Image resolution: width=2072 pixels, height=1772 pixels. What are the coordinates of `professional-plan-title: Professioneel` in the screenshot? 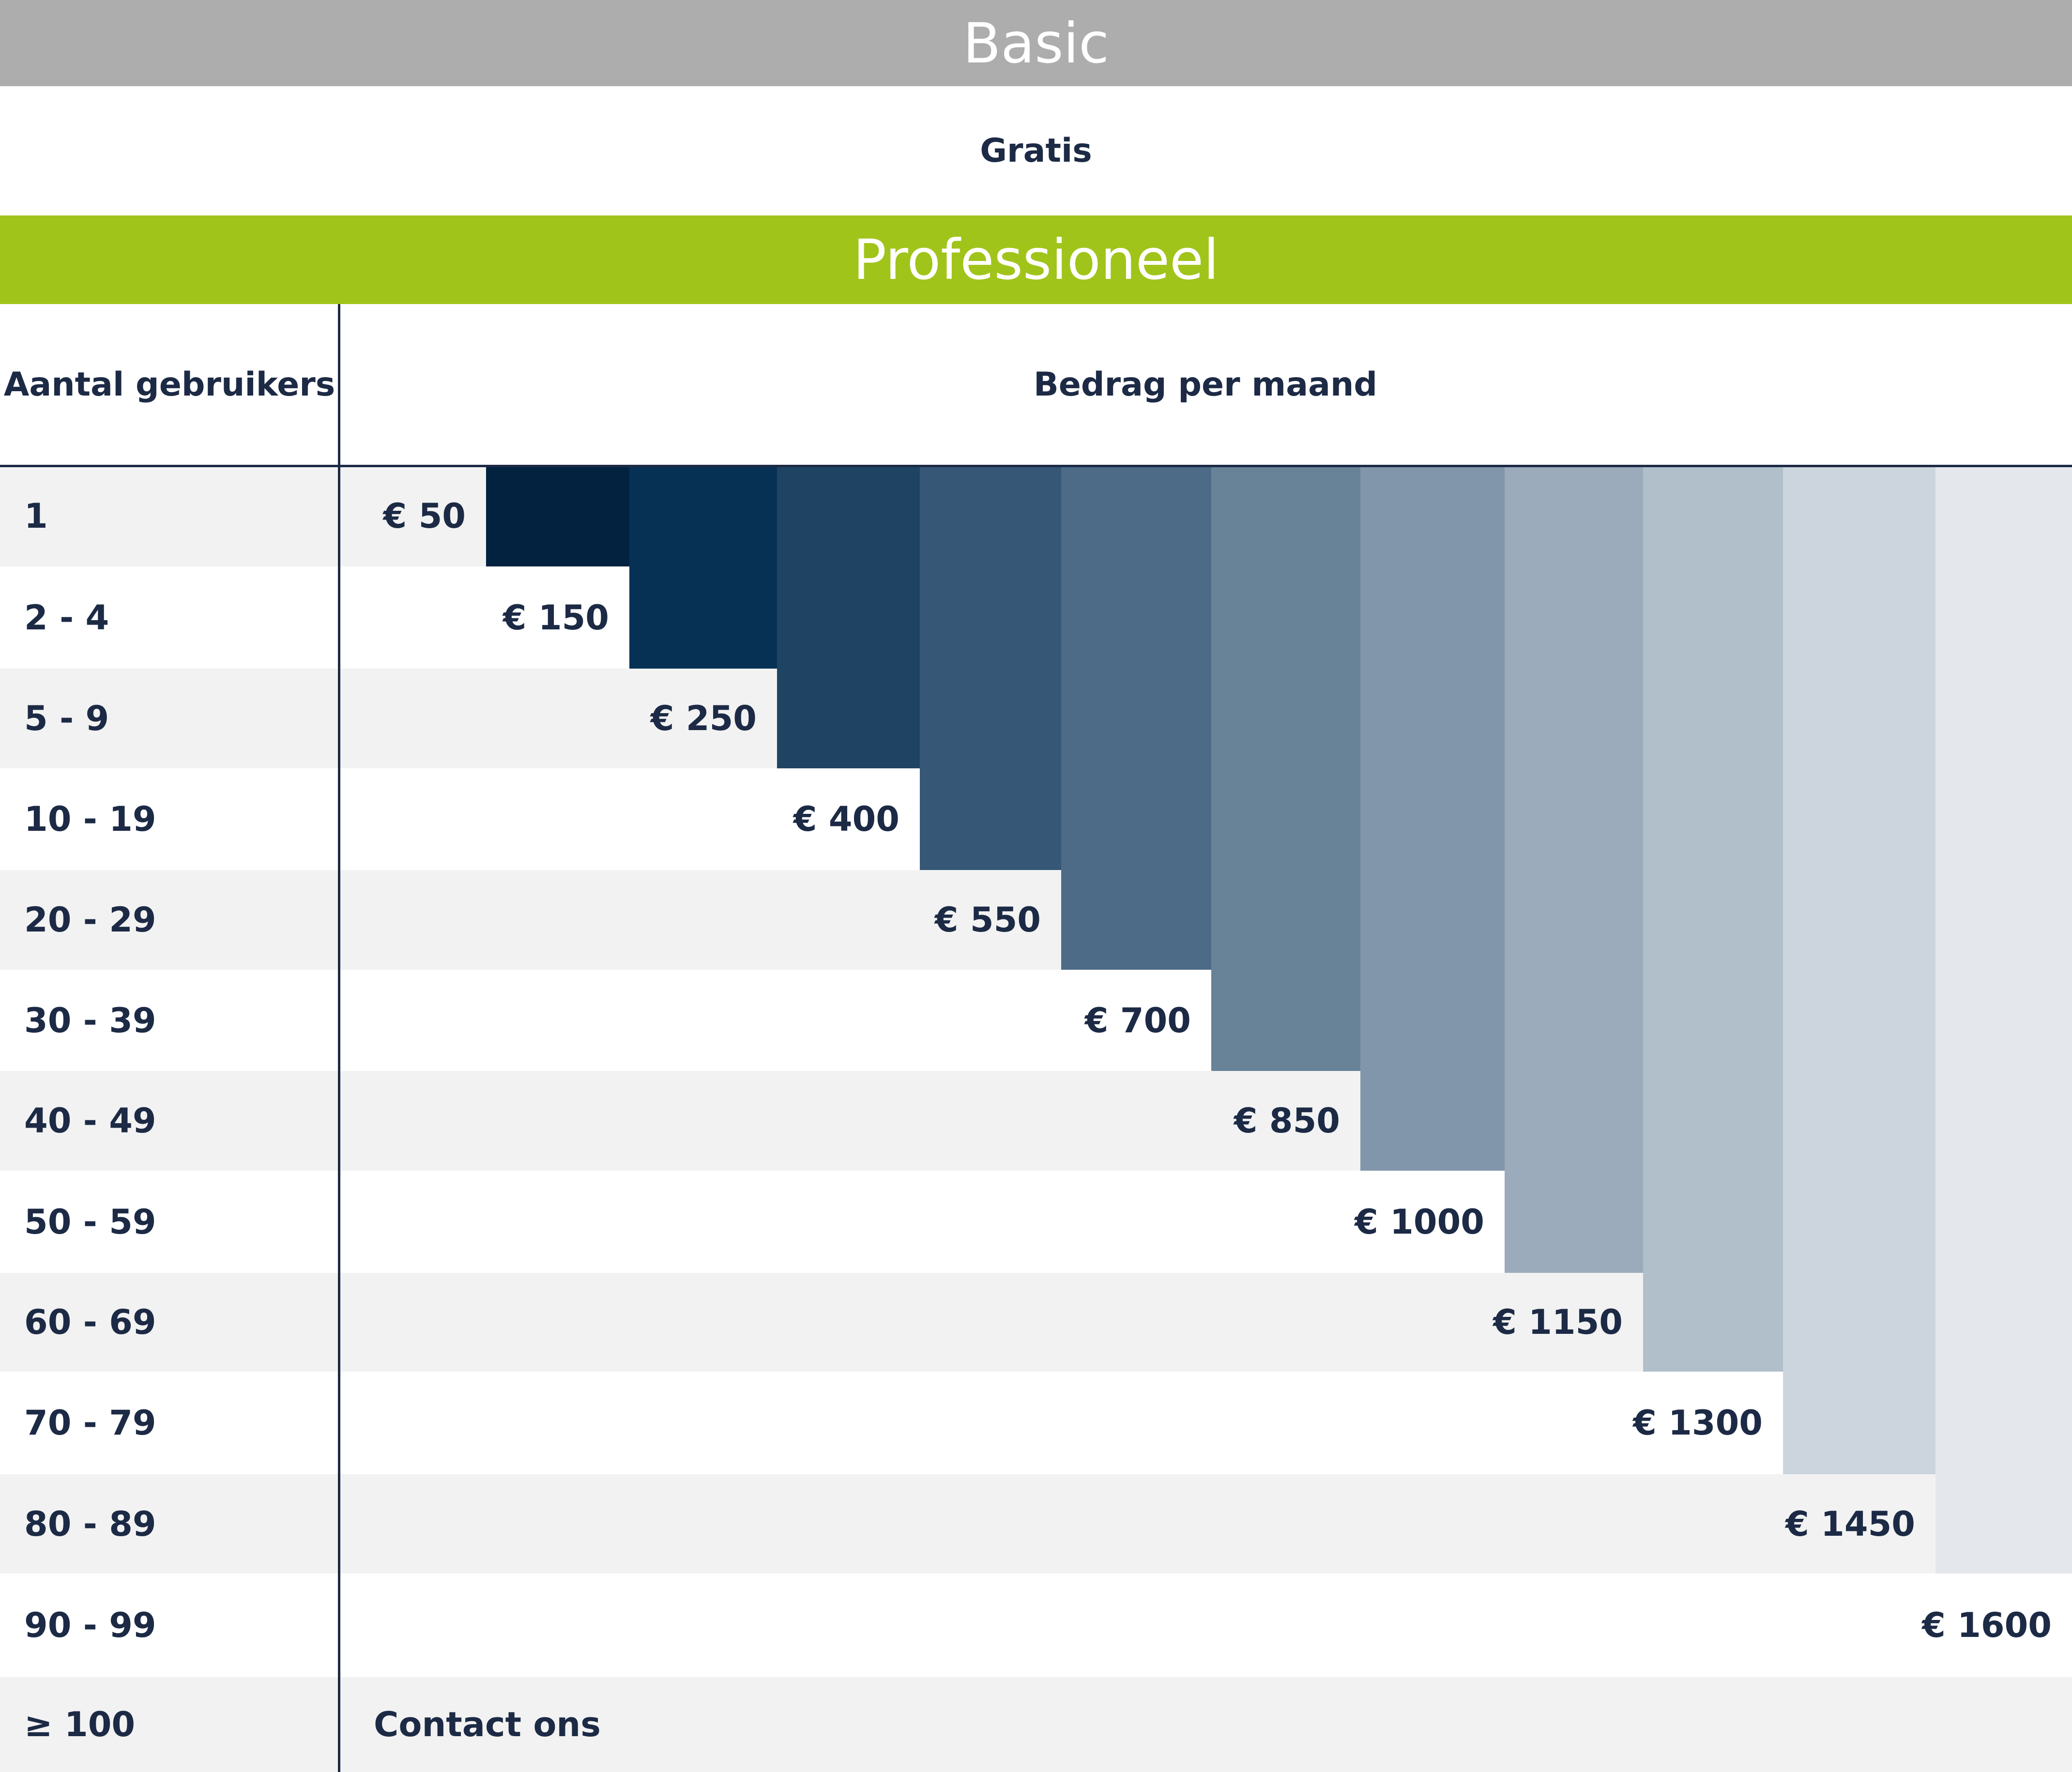 It's located at (1036, 260).